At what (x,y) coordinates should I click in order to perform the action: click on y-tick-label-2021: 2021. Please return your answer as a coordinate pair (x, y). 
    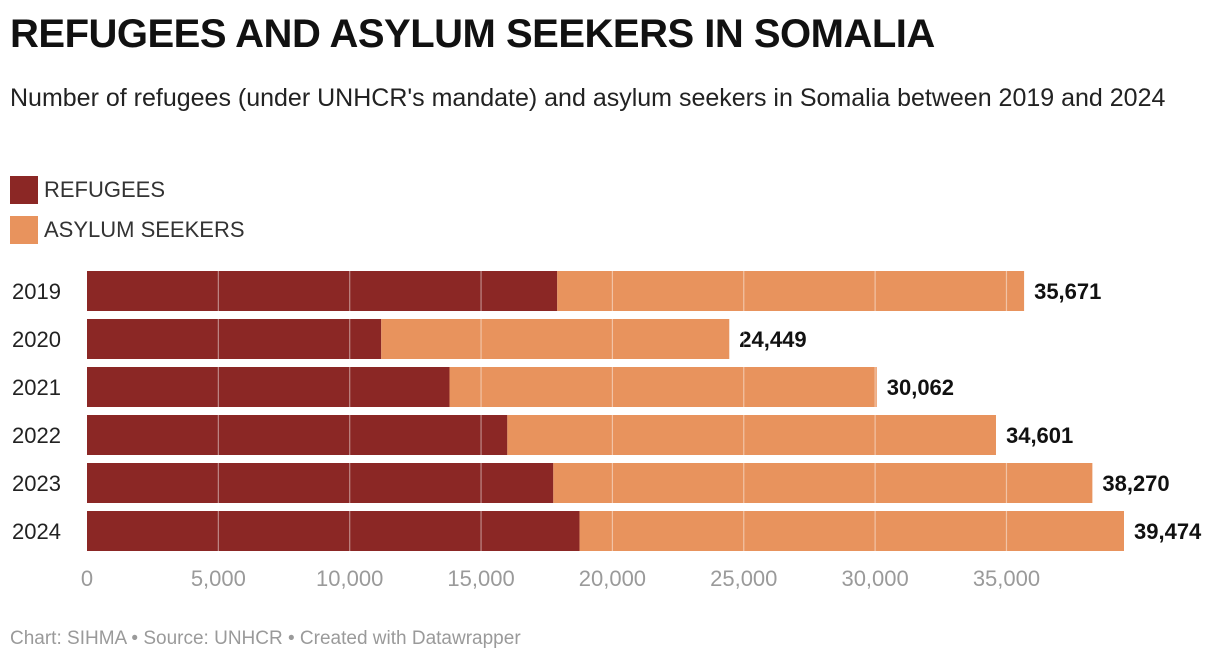
    Looking at the image, I should click on (36, 387).